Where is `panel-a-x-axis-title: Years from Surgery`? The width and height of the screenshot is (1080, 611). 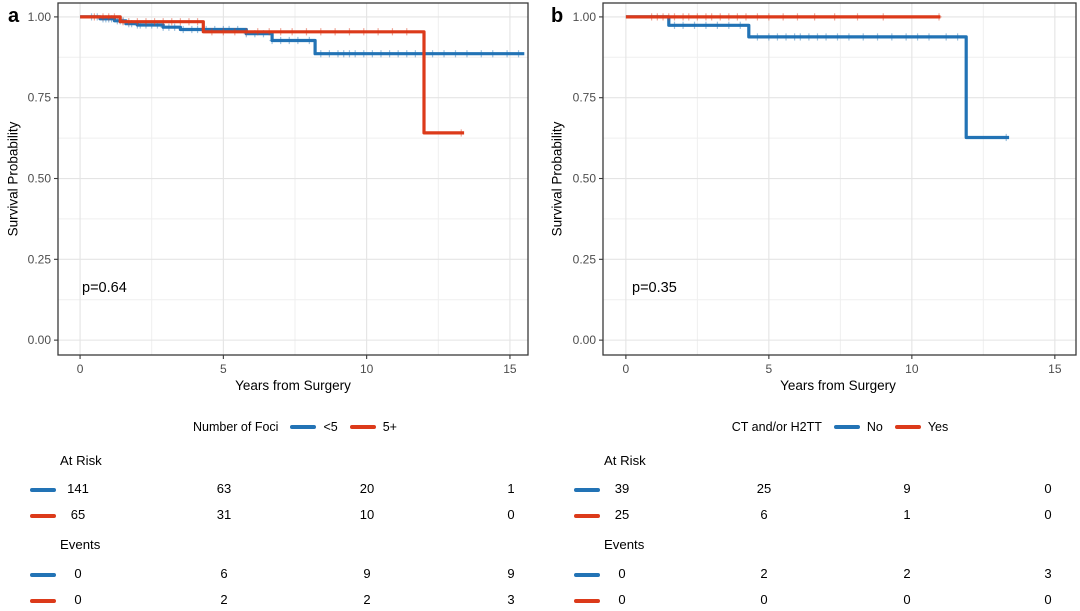
panel-a-x-axis-title: Years from Surgery is located at coordinates (293, 385).